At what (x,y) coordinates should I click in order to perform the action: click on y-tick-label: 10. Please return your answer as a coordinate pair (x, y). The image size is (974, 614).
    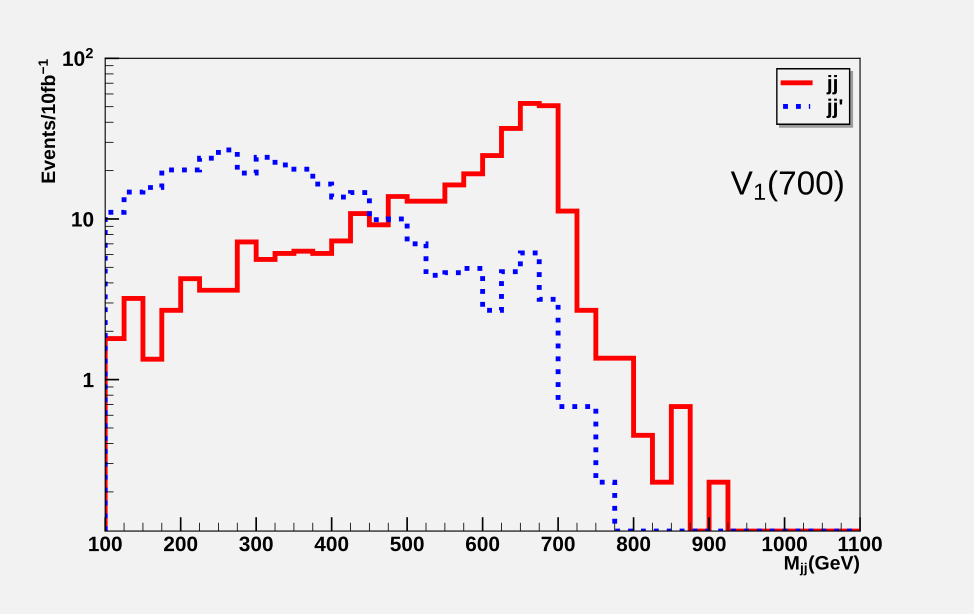
    Looking at the image, I should click on (83, 219).